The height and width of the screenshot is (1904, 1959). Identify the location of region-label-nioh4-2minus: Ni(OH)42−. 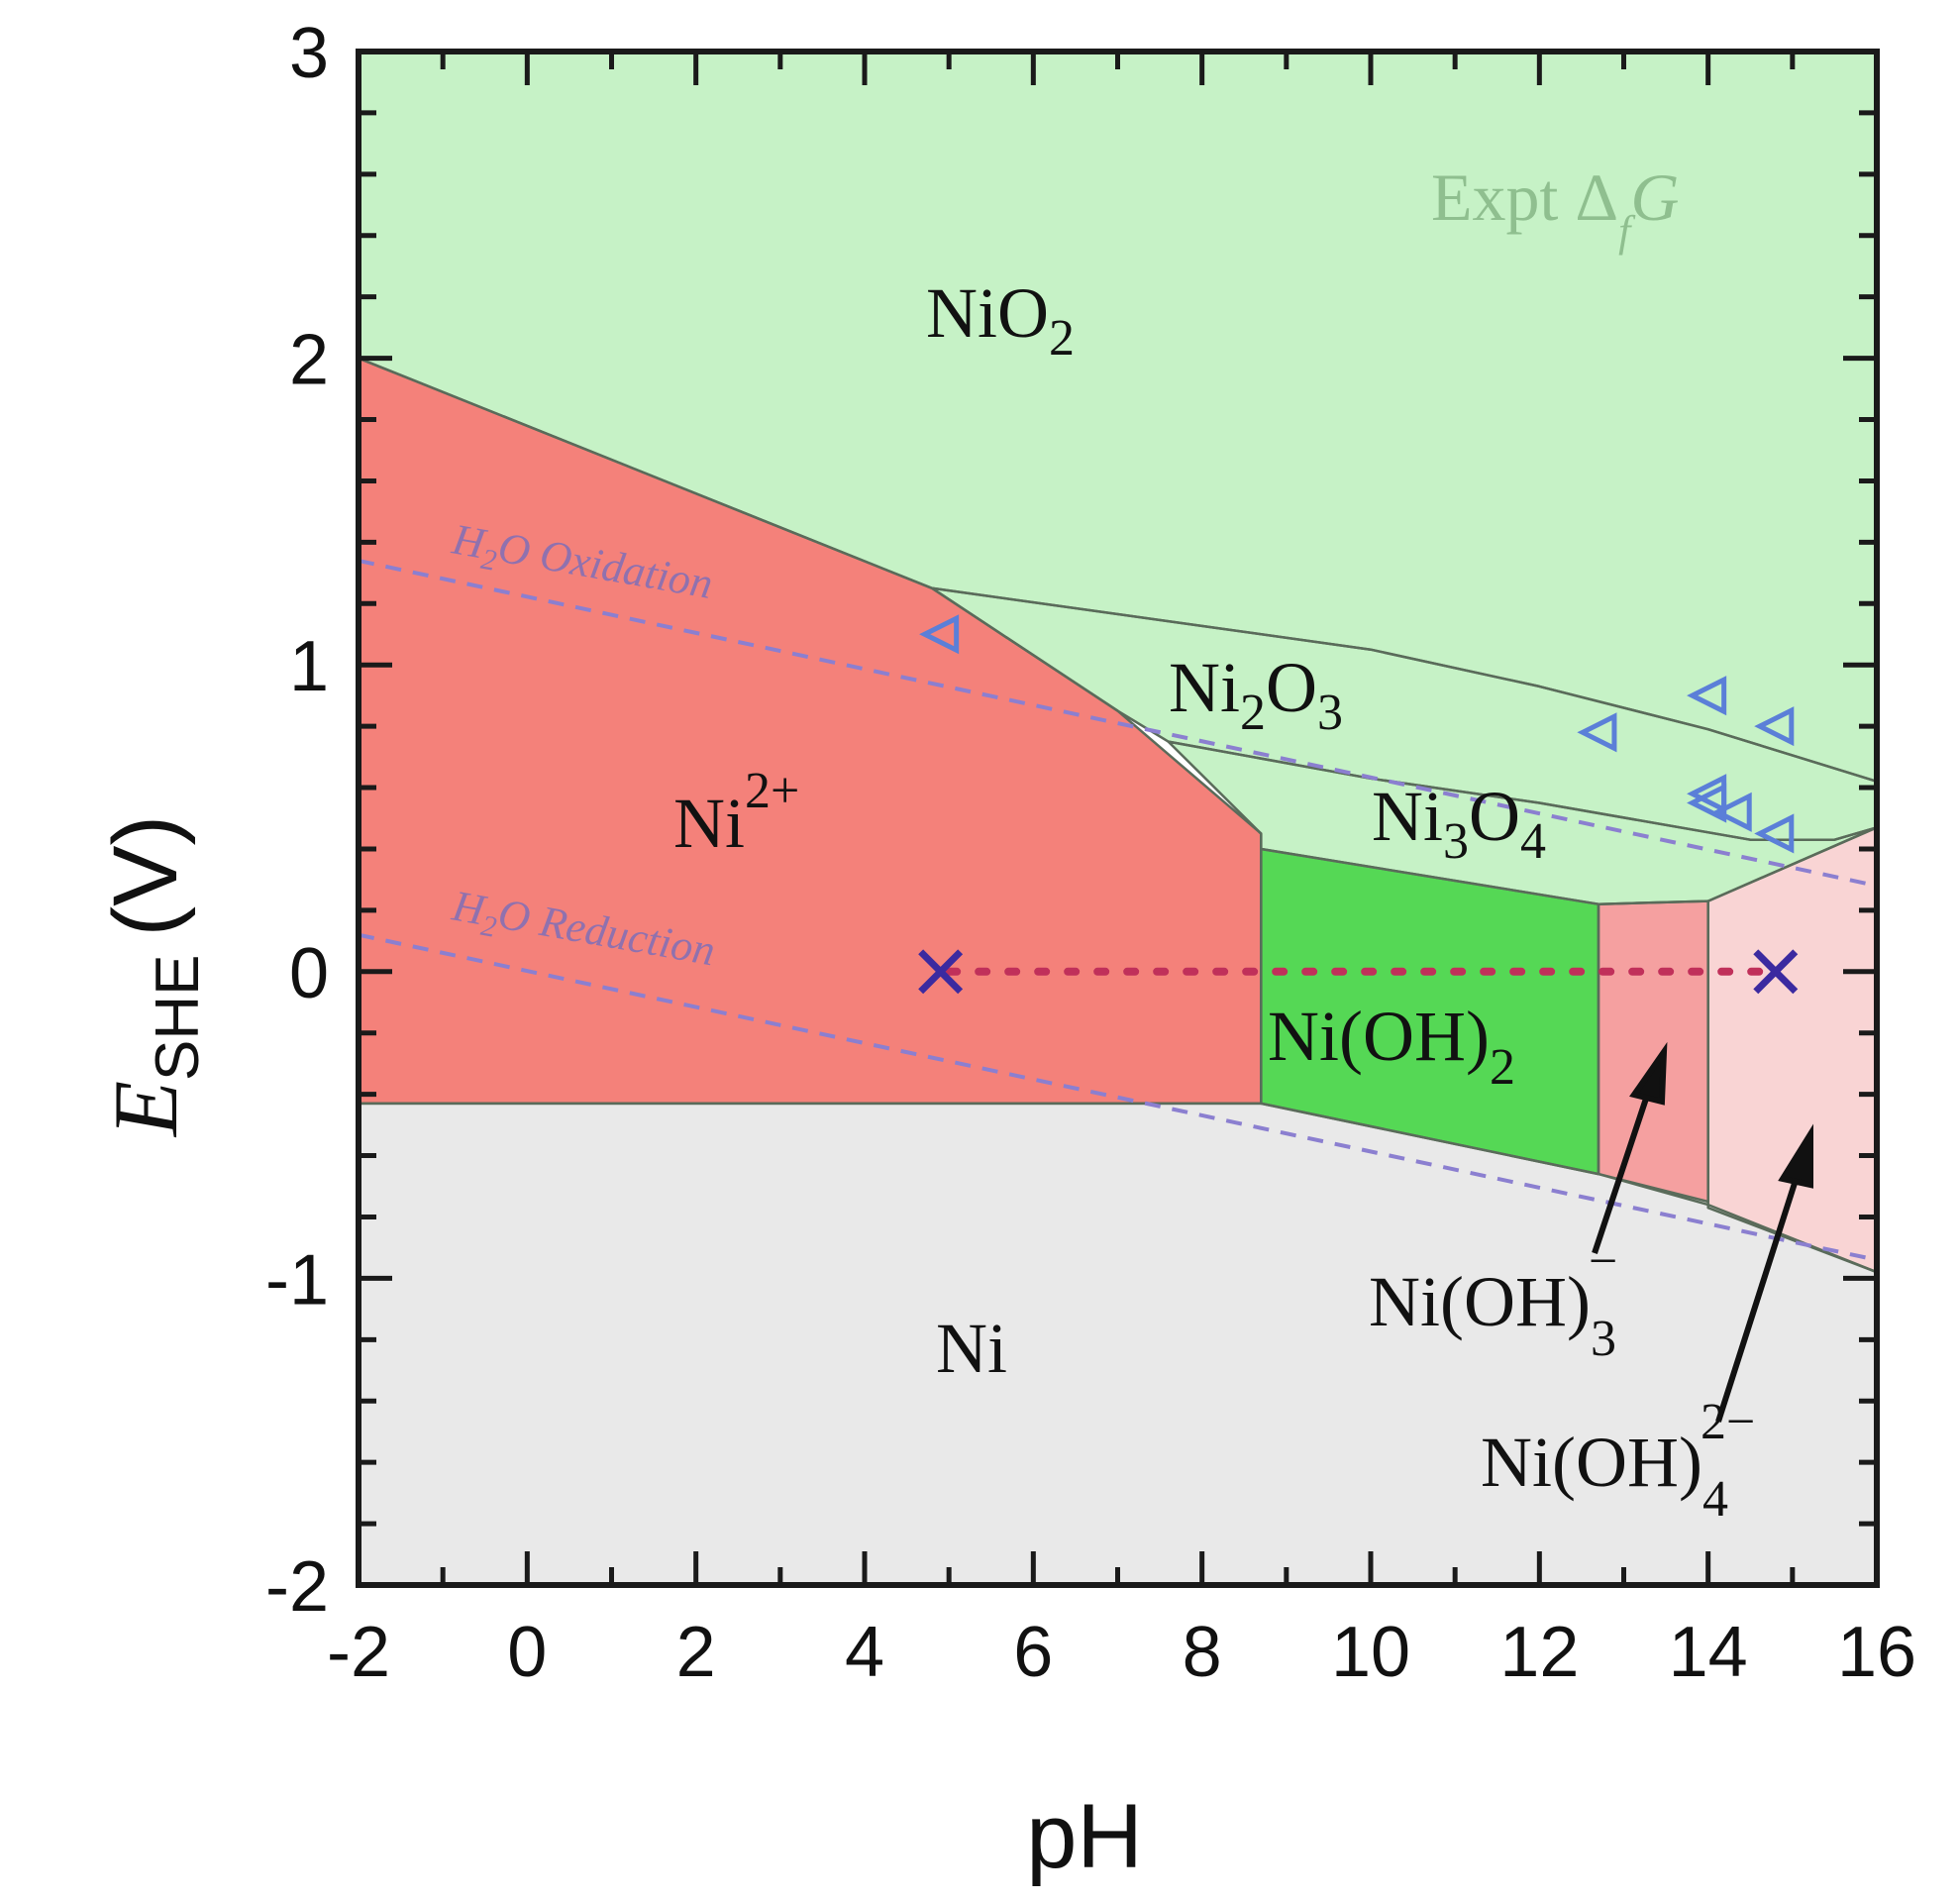
(1618, 1461).